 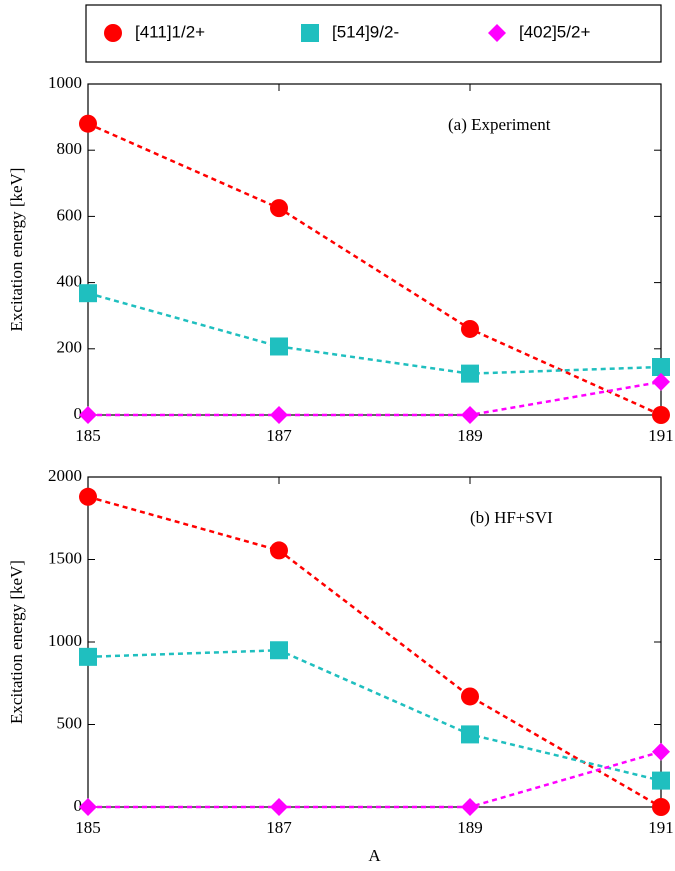 What do you see at coordinates (511, 517) in the screenshot?
I see `annotation: (b) HF+SVI` at bounding box center [511, 517].